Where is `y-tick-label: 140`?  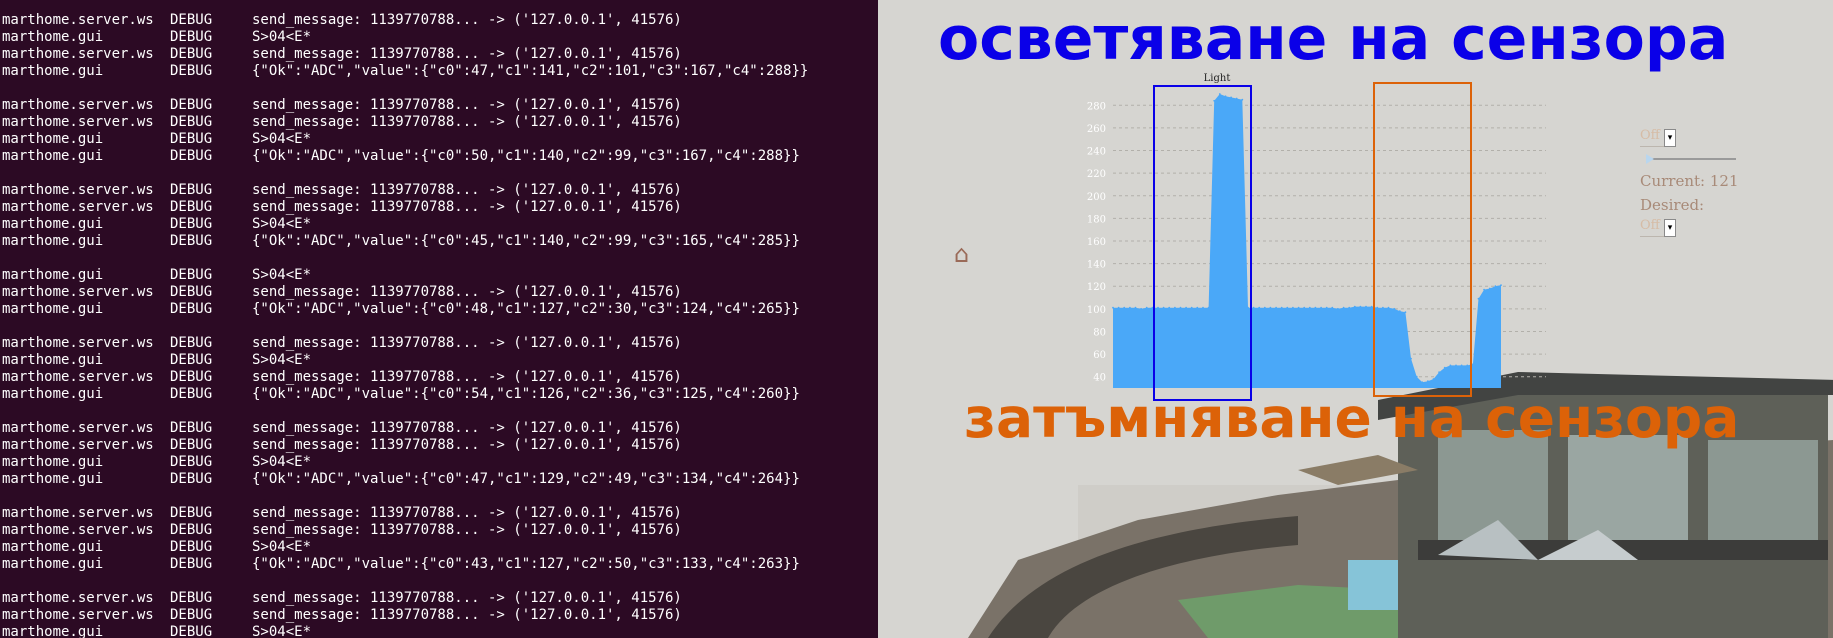
y-tick-label: 140 is located at coordinates (1096, 265).